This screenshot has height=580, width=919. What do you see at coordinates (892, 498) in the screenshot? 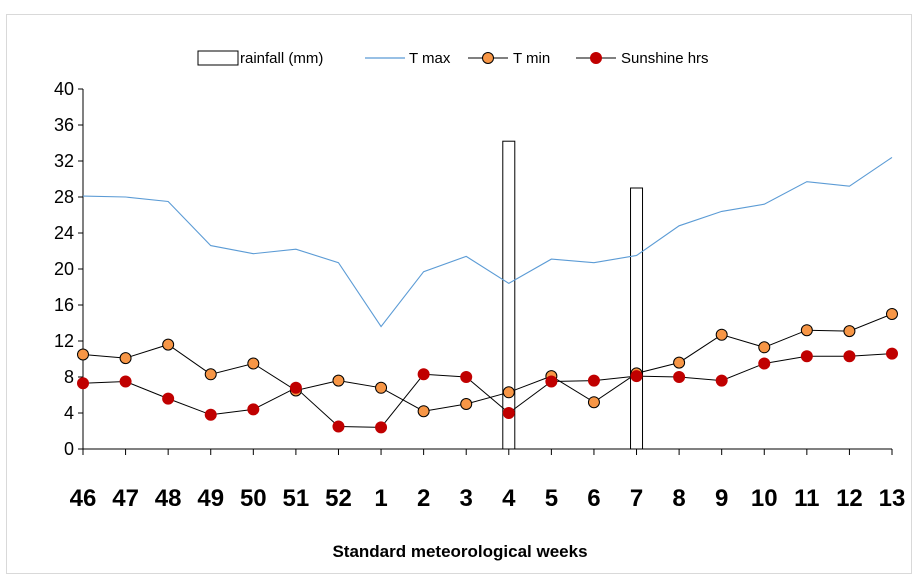
I see `x-tick-label: 13` at bounding box center [892, 498].